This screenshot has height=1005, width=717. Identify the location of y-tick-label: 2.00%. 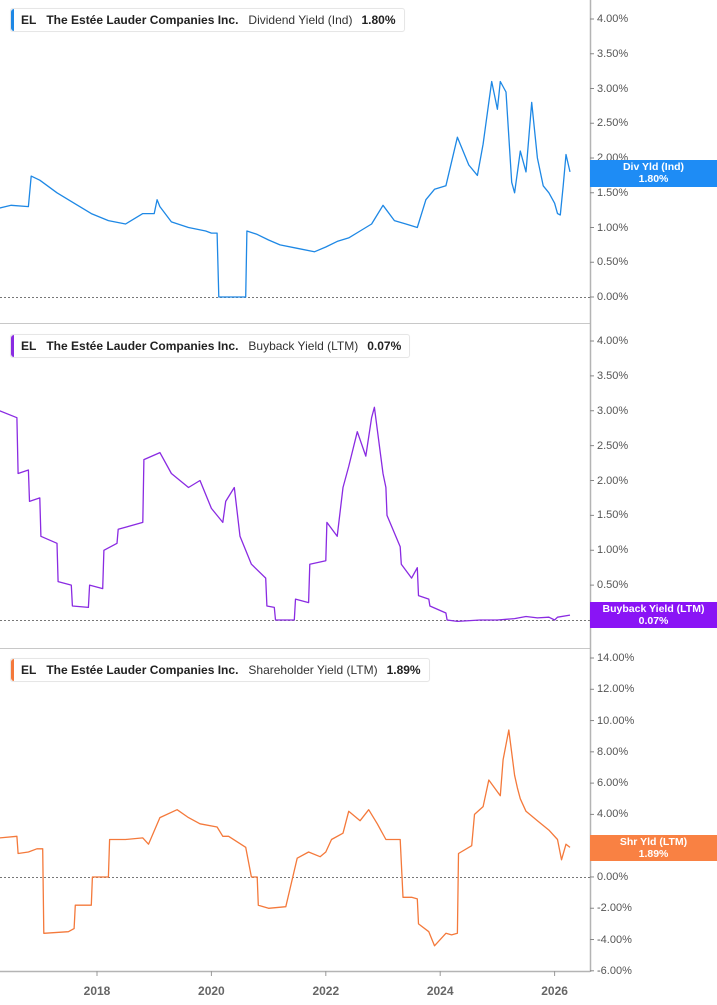
(613, 480).